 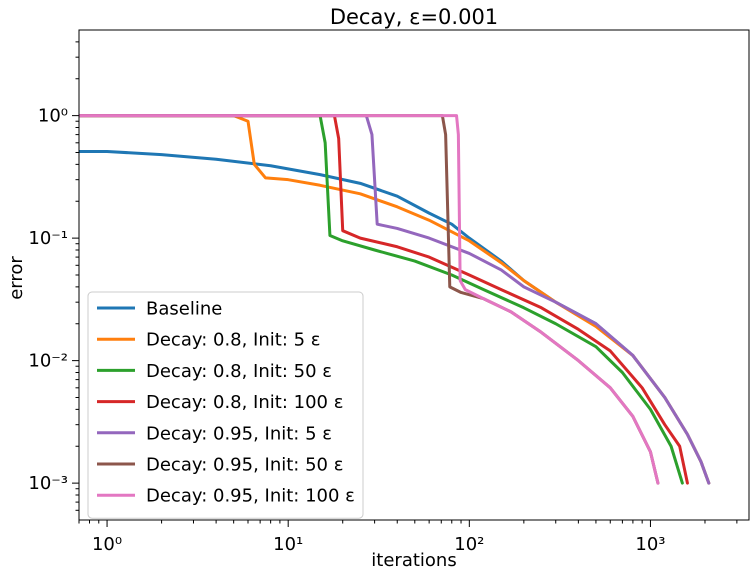 I want to click on x-tick-label: 10³, so click(x=650, y=544).